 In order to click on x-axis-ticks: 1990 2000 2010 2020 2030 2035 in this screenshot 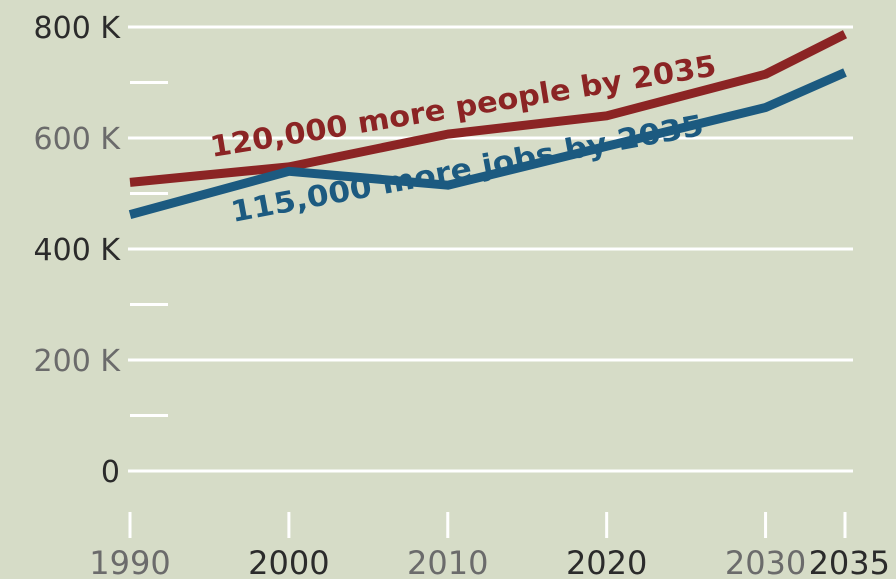, I will do `click(489, 545)`.